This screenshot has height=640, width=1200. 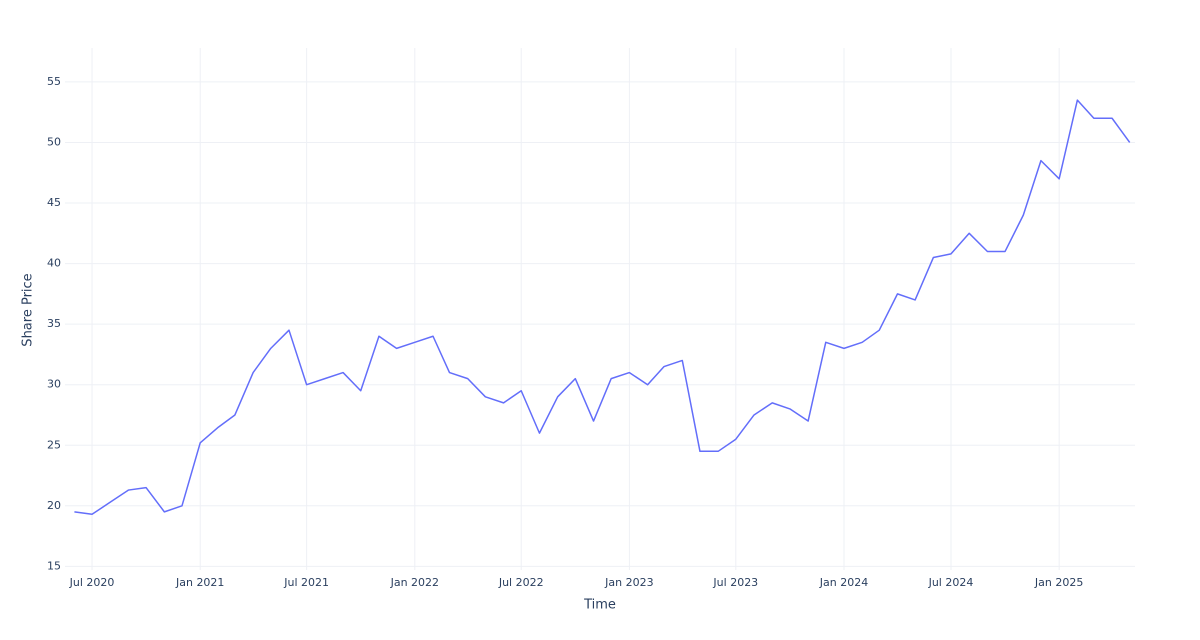 I want to click on y-tick-label: 50, so click(x=54, y=141).